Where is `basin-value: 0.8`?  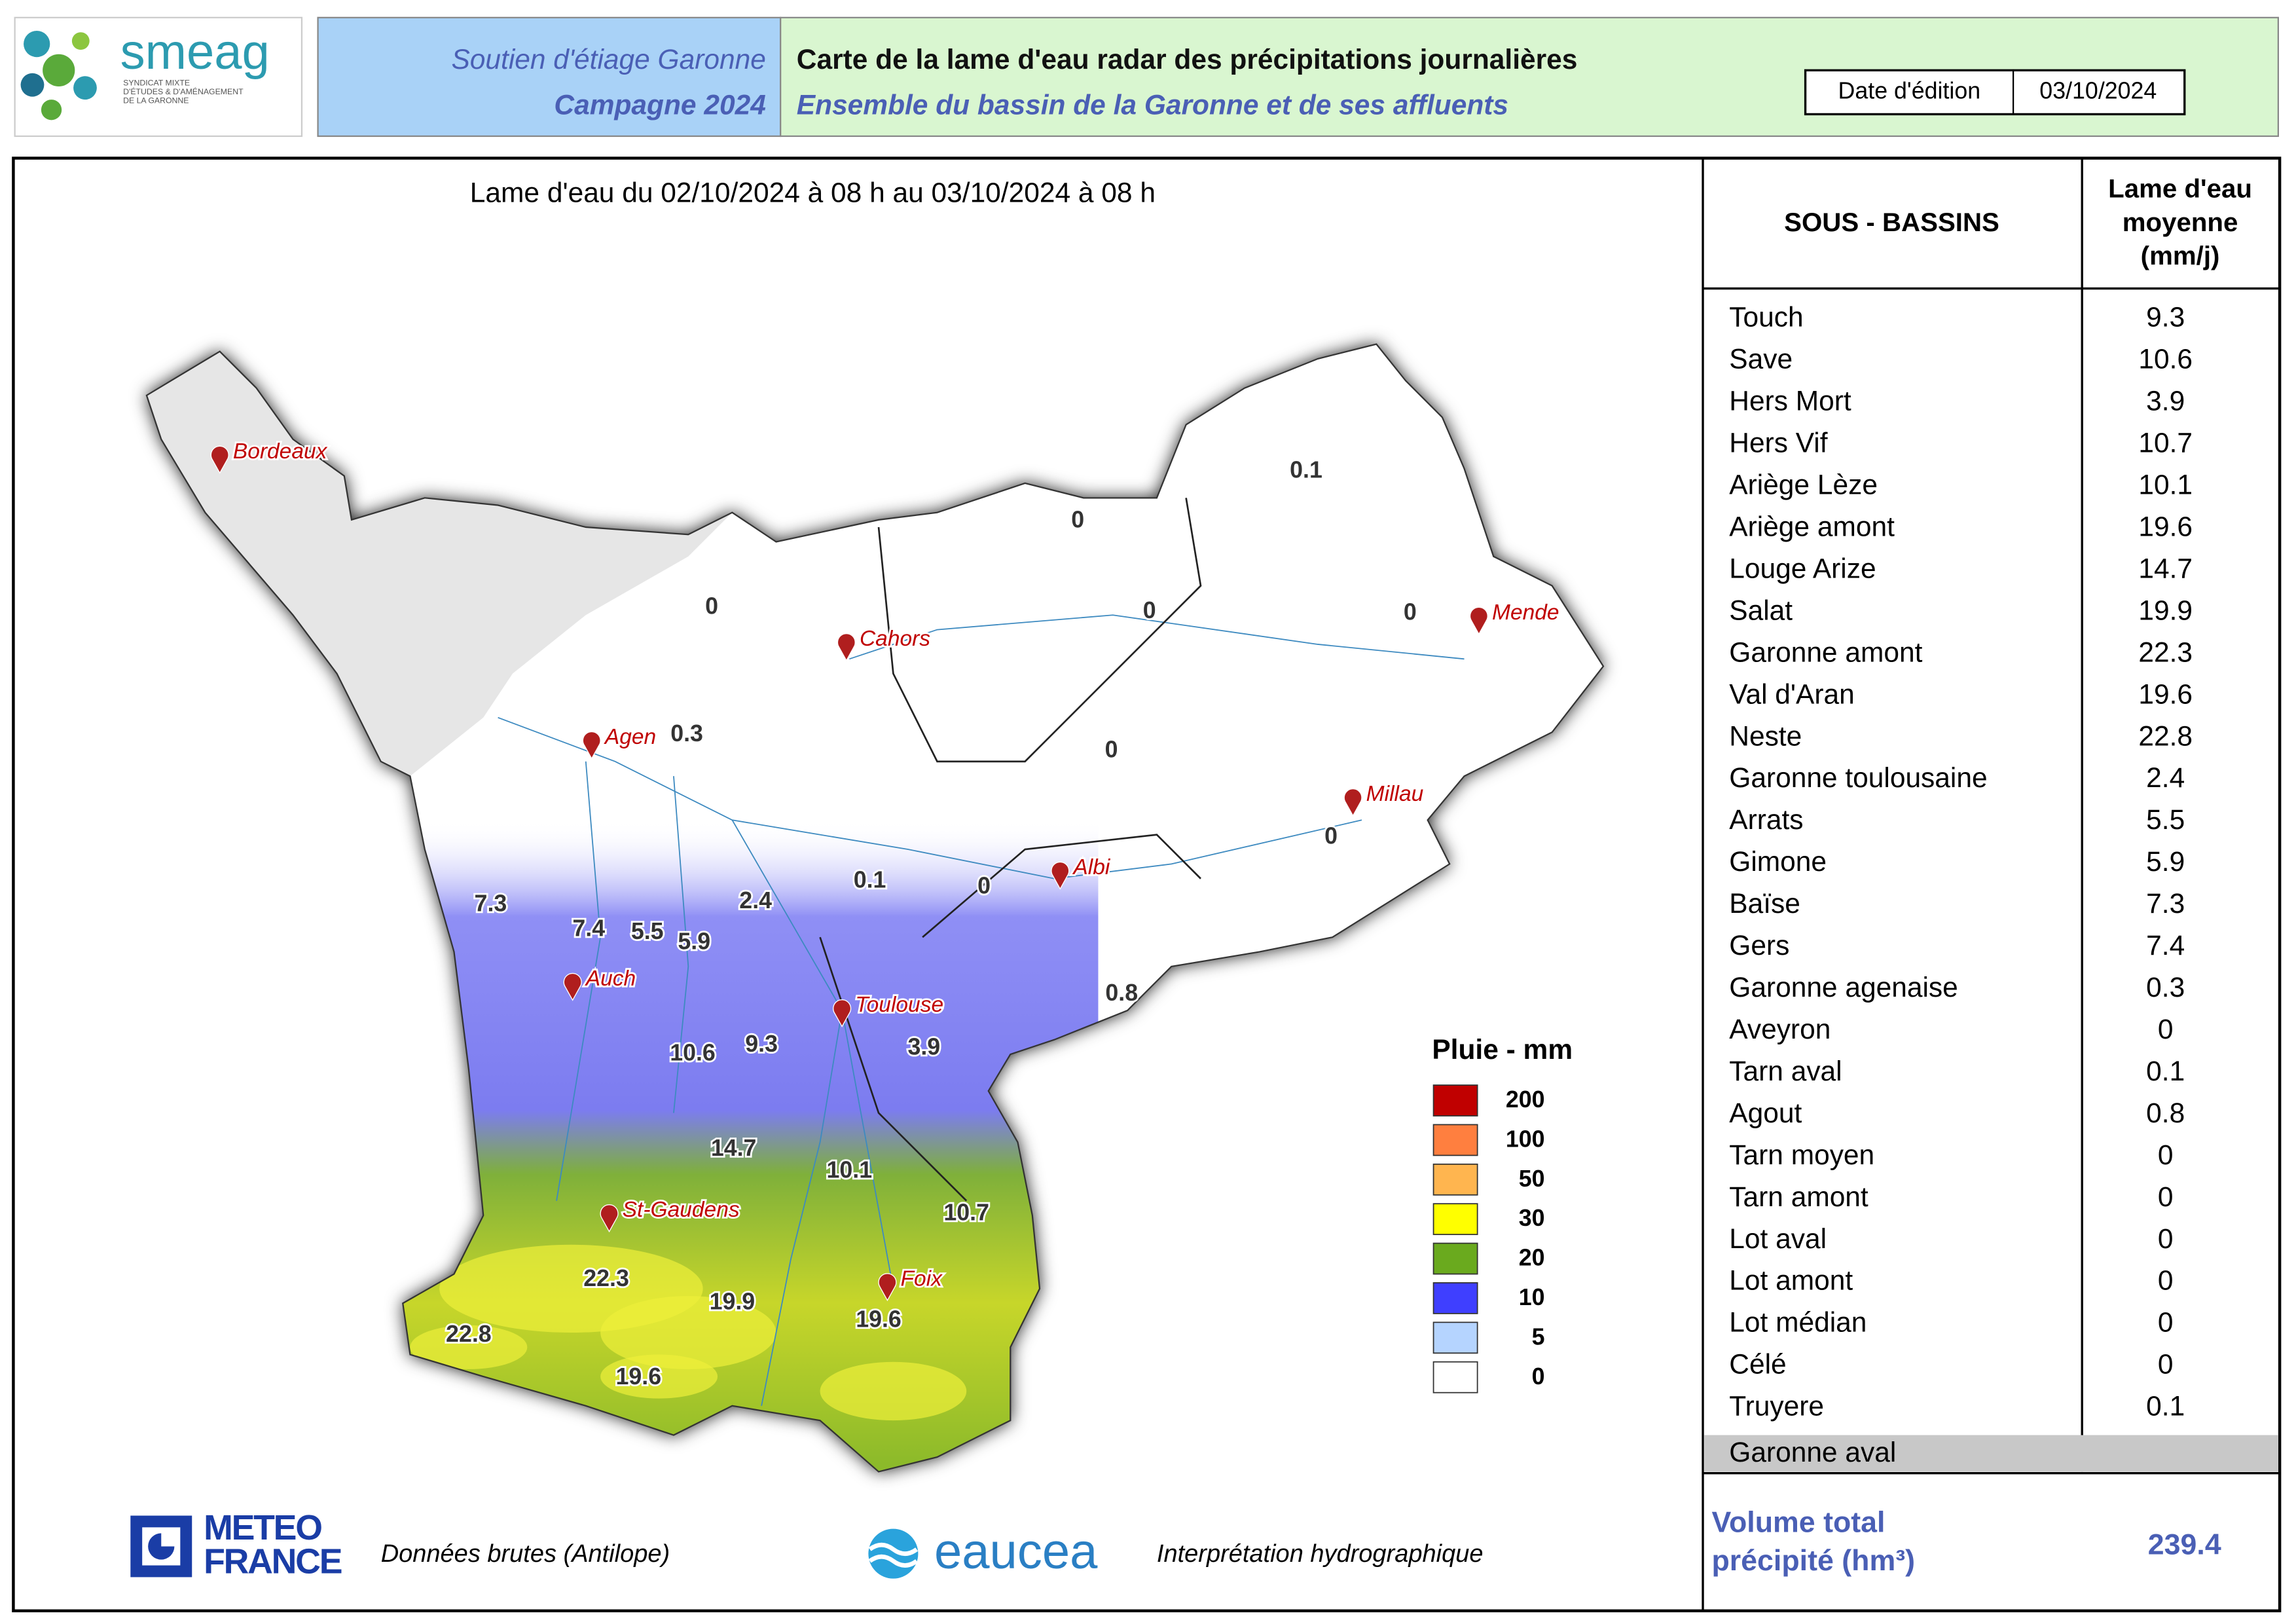 basin-value: 0.8 is located at coordinates (1121, 993).